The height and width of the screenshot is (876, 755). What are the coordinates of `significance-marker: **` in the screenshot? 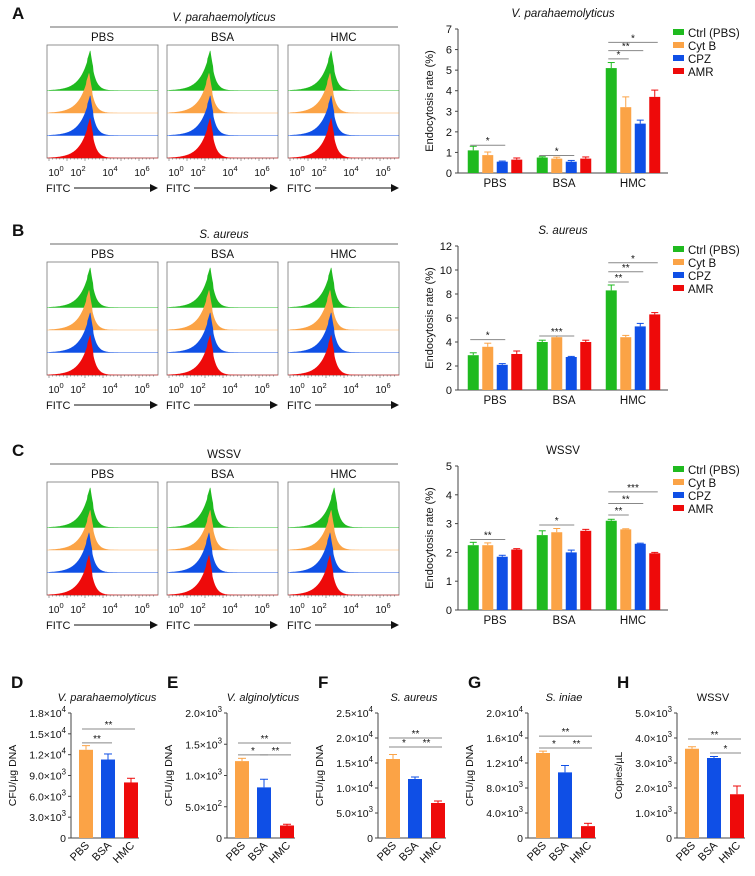 It's located at (619, 278).